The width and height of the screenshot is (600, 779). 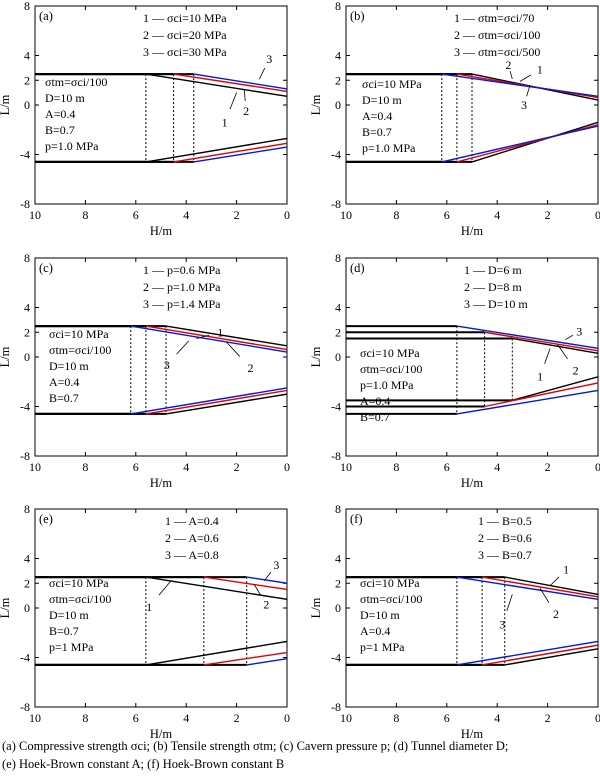 What do you see at coordinates (46, 16) in the screenshot?
I see `panel-tag: (a)` at bounding box center [46, 16].